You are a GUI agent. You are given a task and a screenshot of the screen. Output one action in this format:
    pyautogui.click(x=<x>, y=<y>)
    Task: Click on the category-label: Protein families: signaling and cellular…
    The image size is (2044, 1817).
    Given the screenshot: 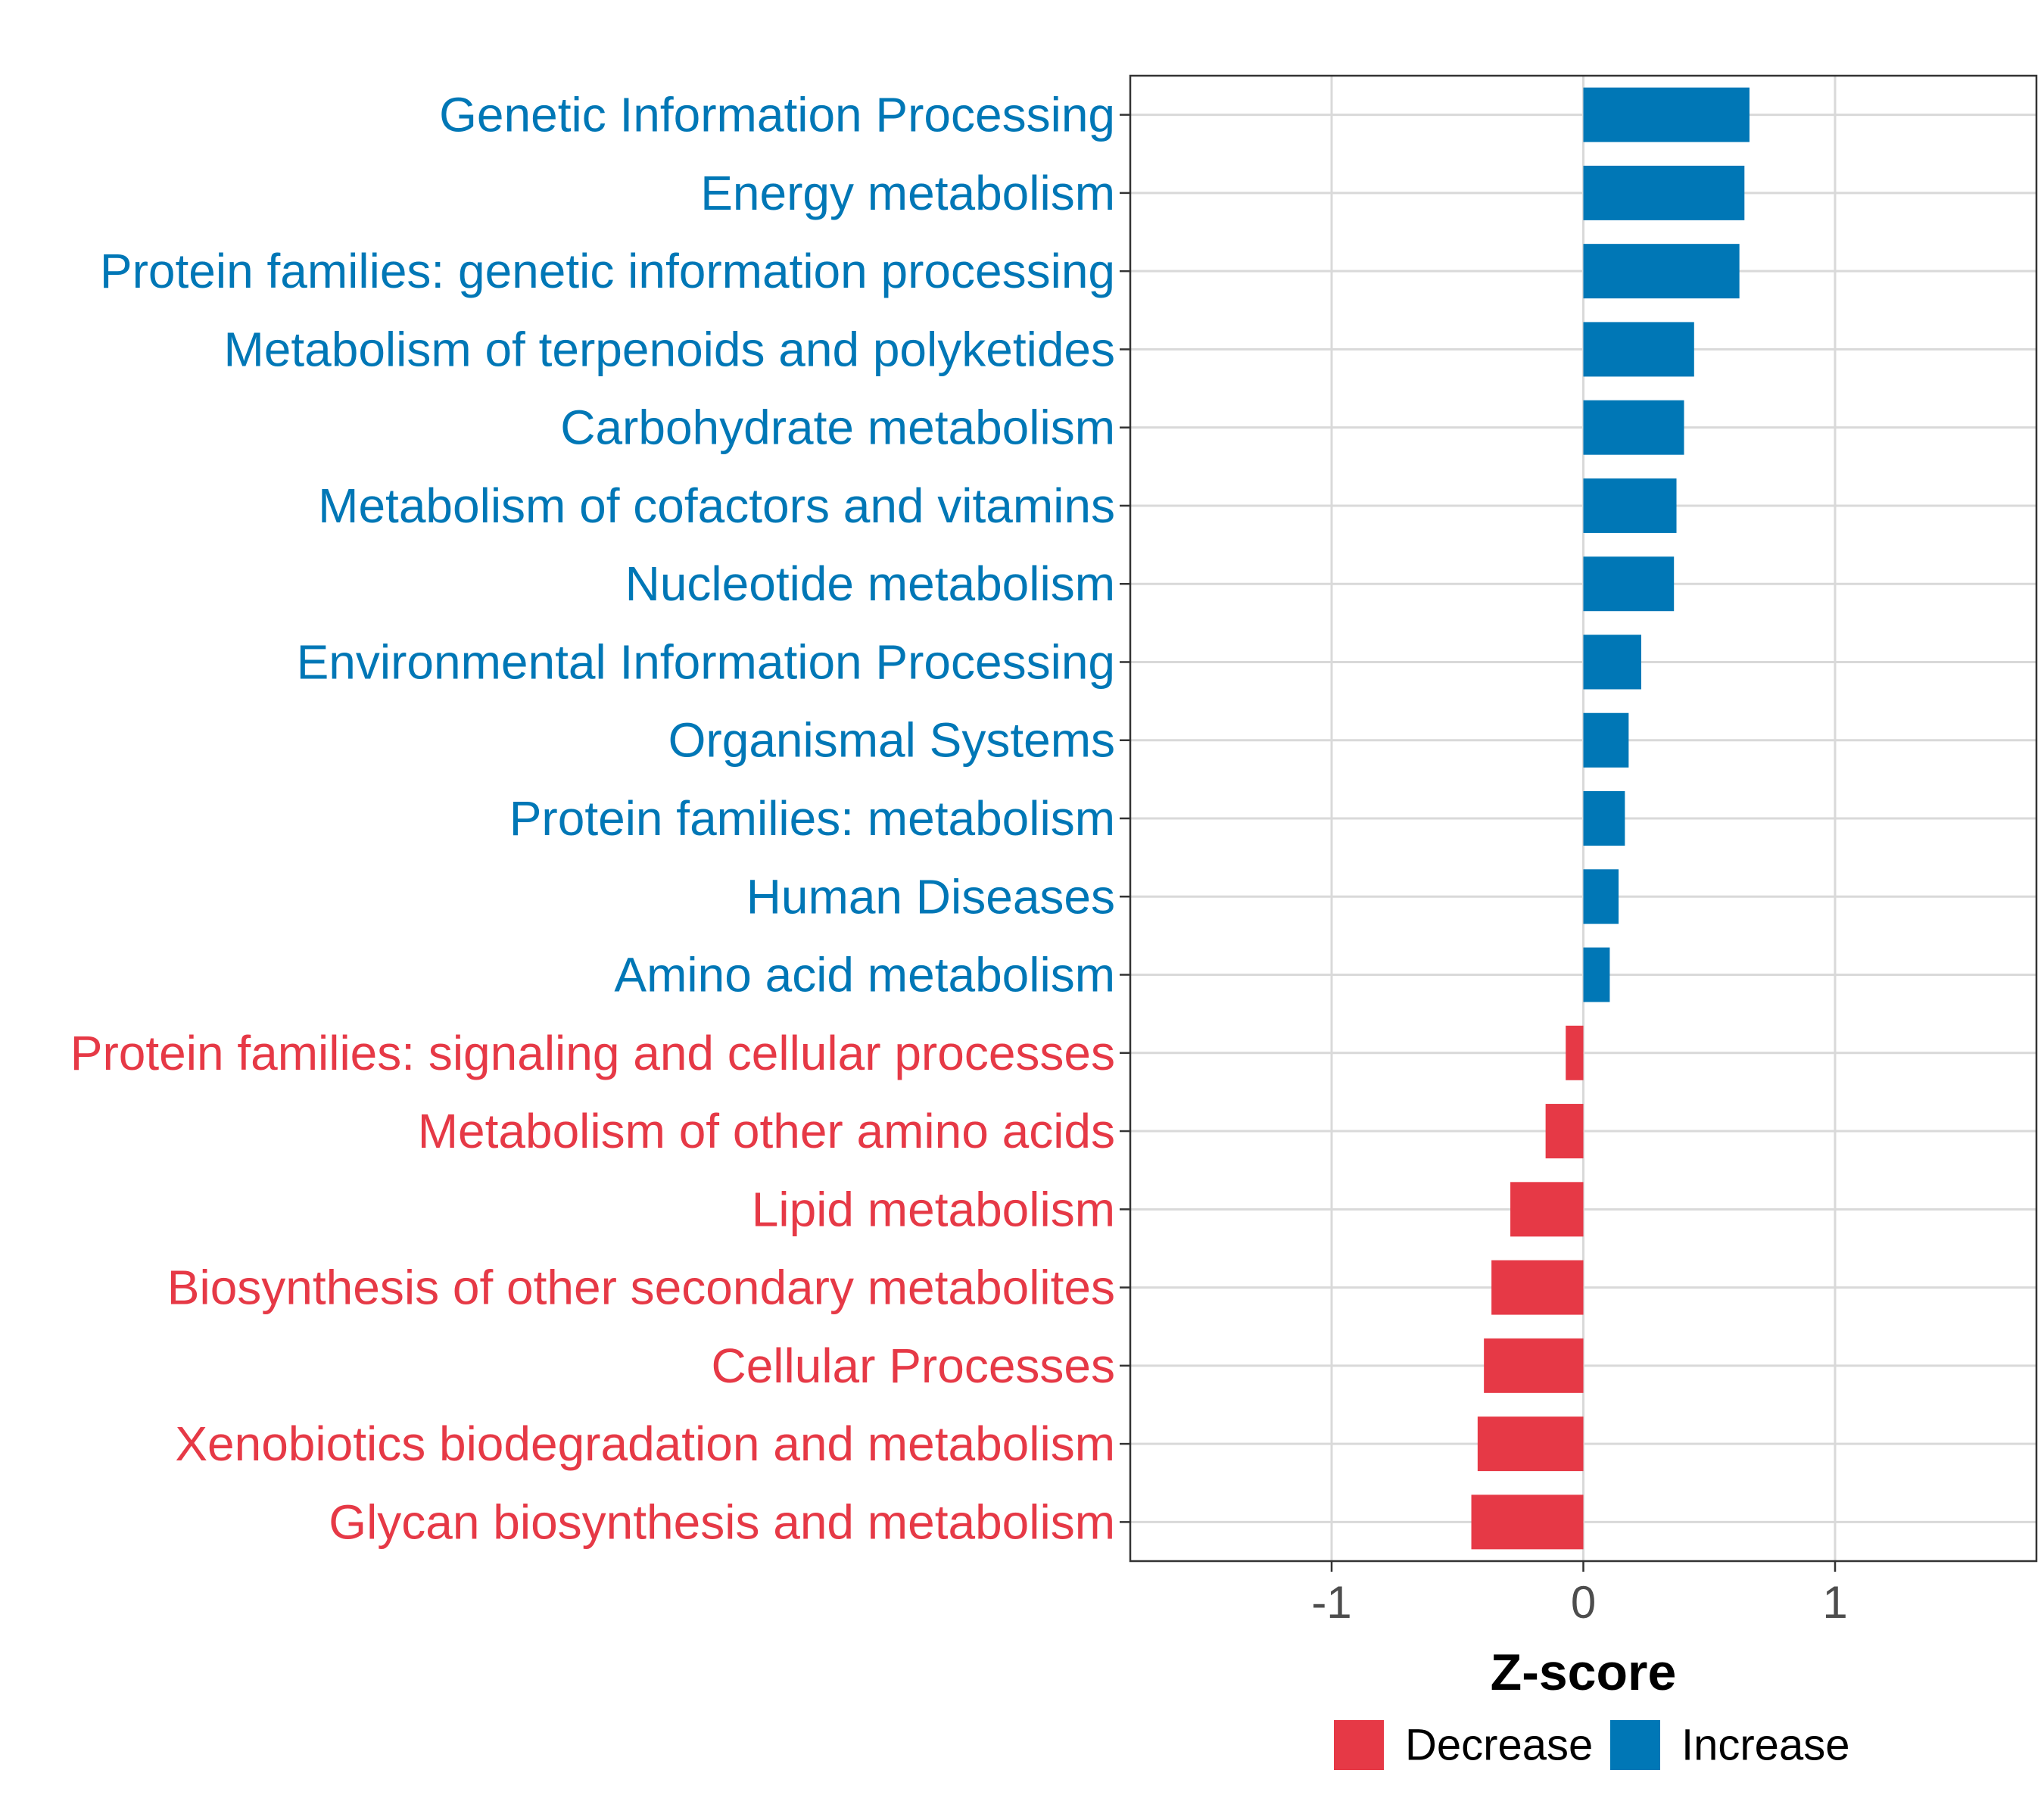 What is the action you would take?
    pyautogui.click(x=592, y=1053)
    